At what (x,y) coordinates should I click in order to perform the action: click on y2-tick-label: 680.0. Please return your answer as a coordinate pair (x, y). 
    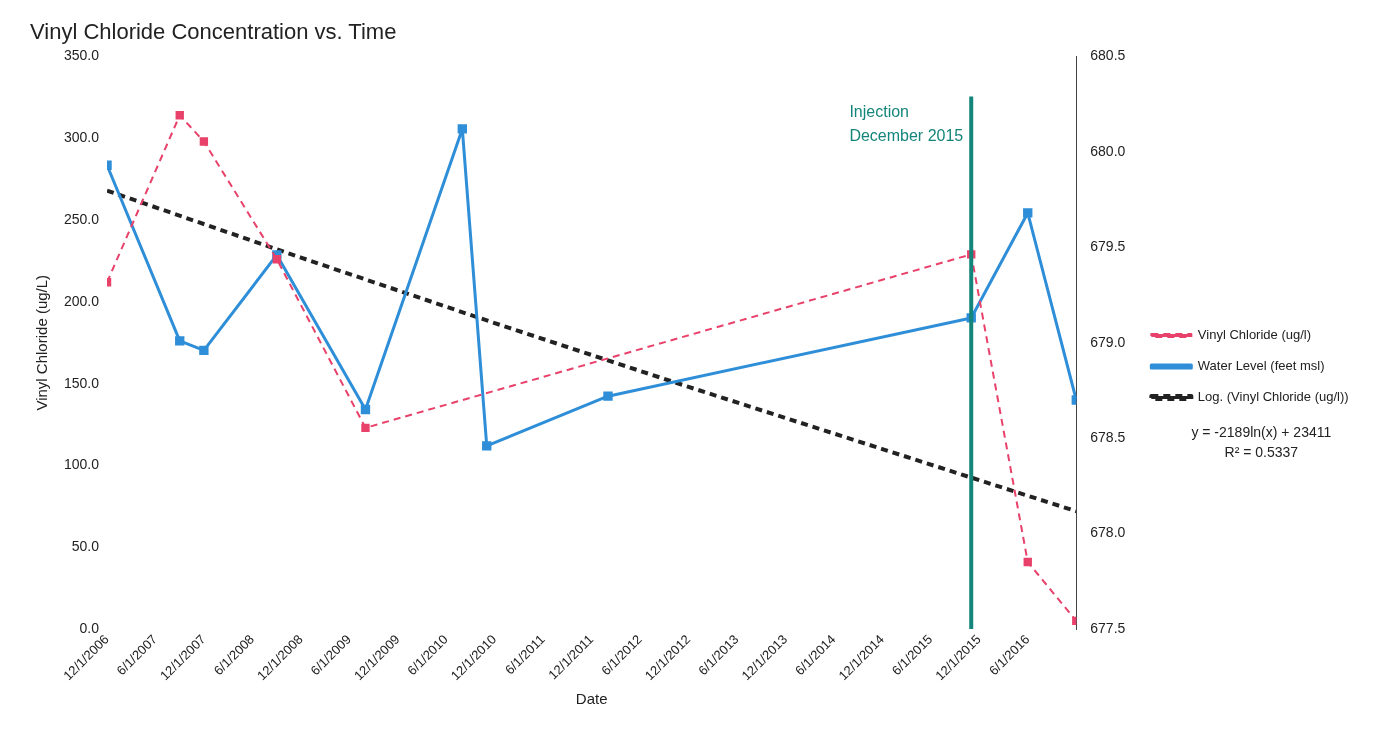
    Looking at the image, I should click on (1108, 150).